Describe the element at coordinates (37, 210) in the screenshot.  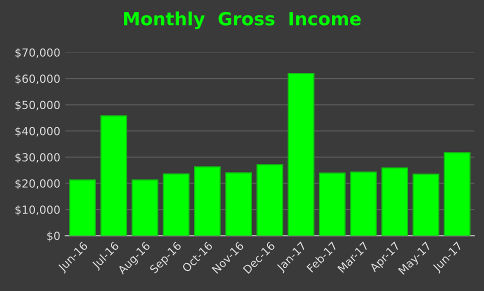
I see `y-tick-label: $10,000` at that location.